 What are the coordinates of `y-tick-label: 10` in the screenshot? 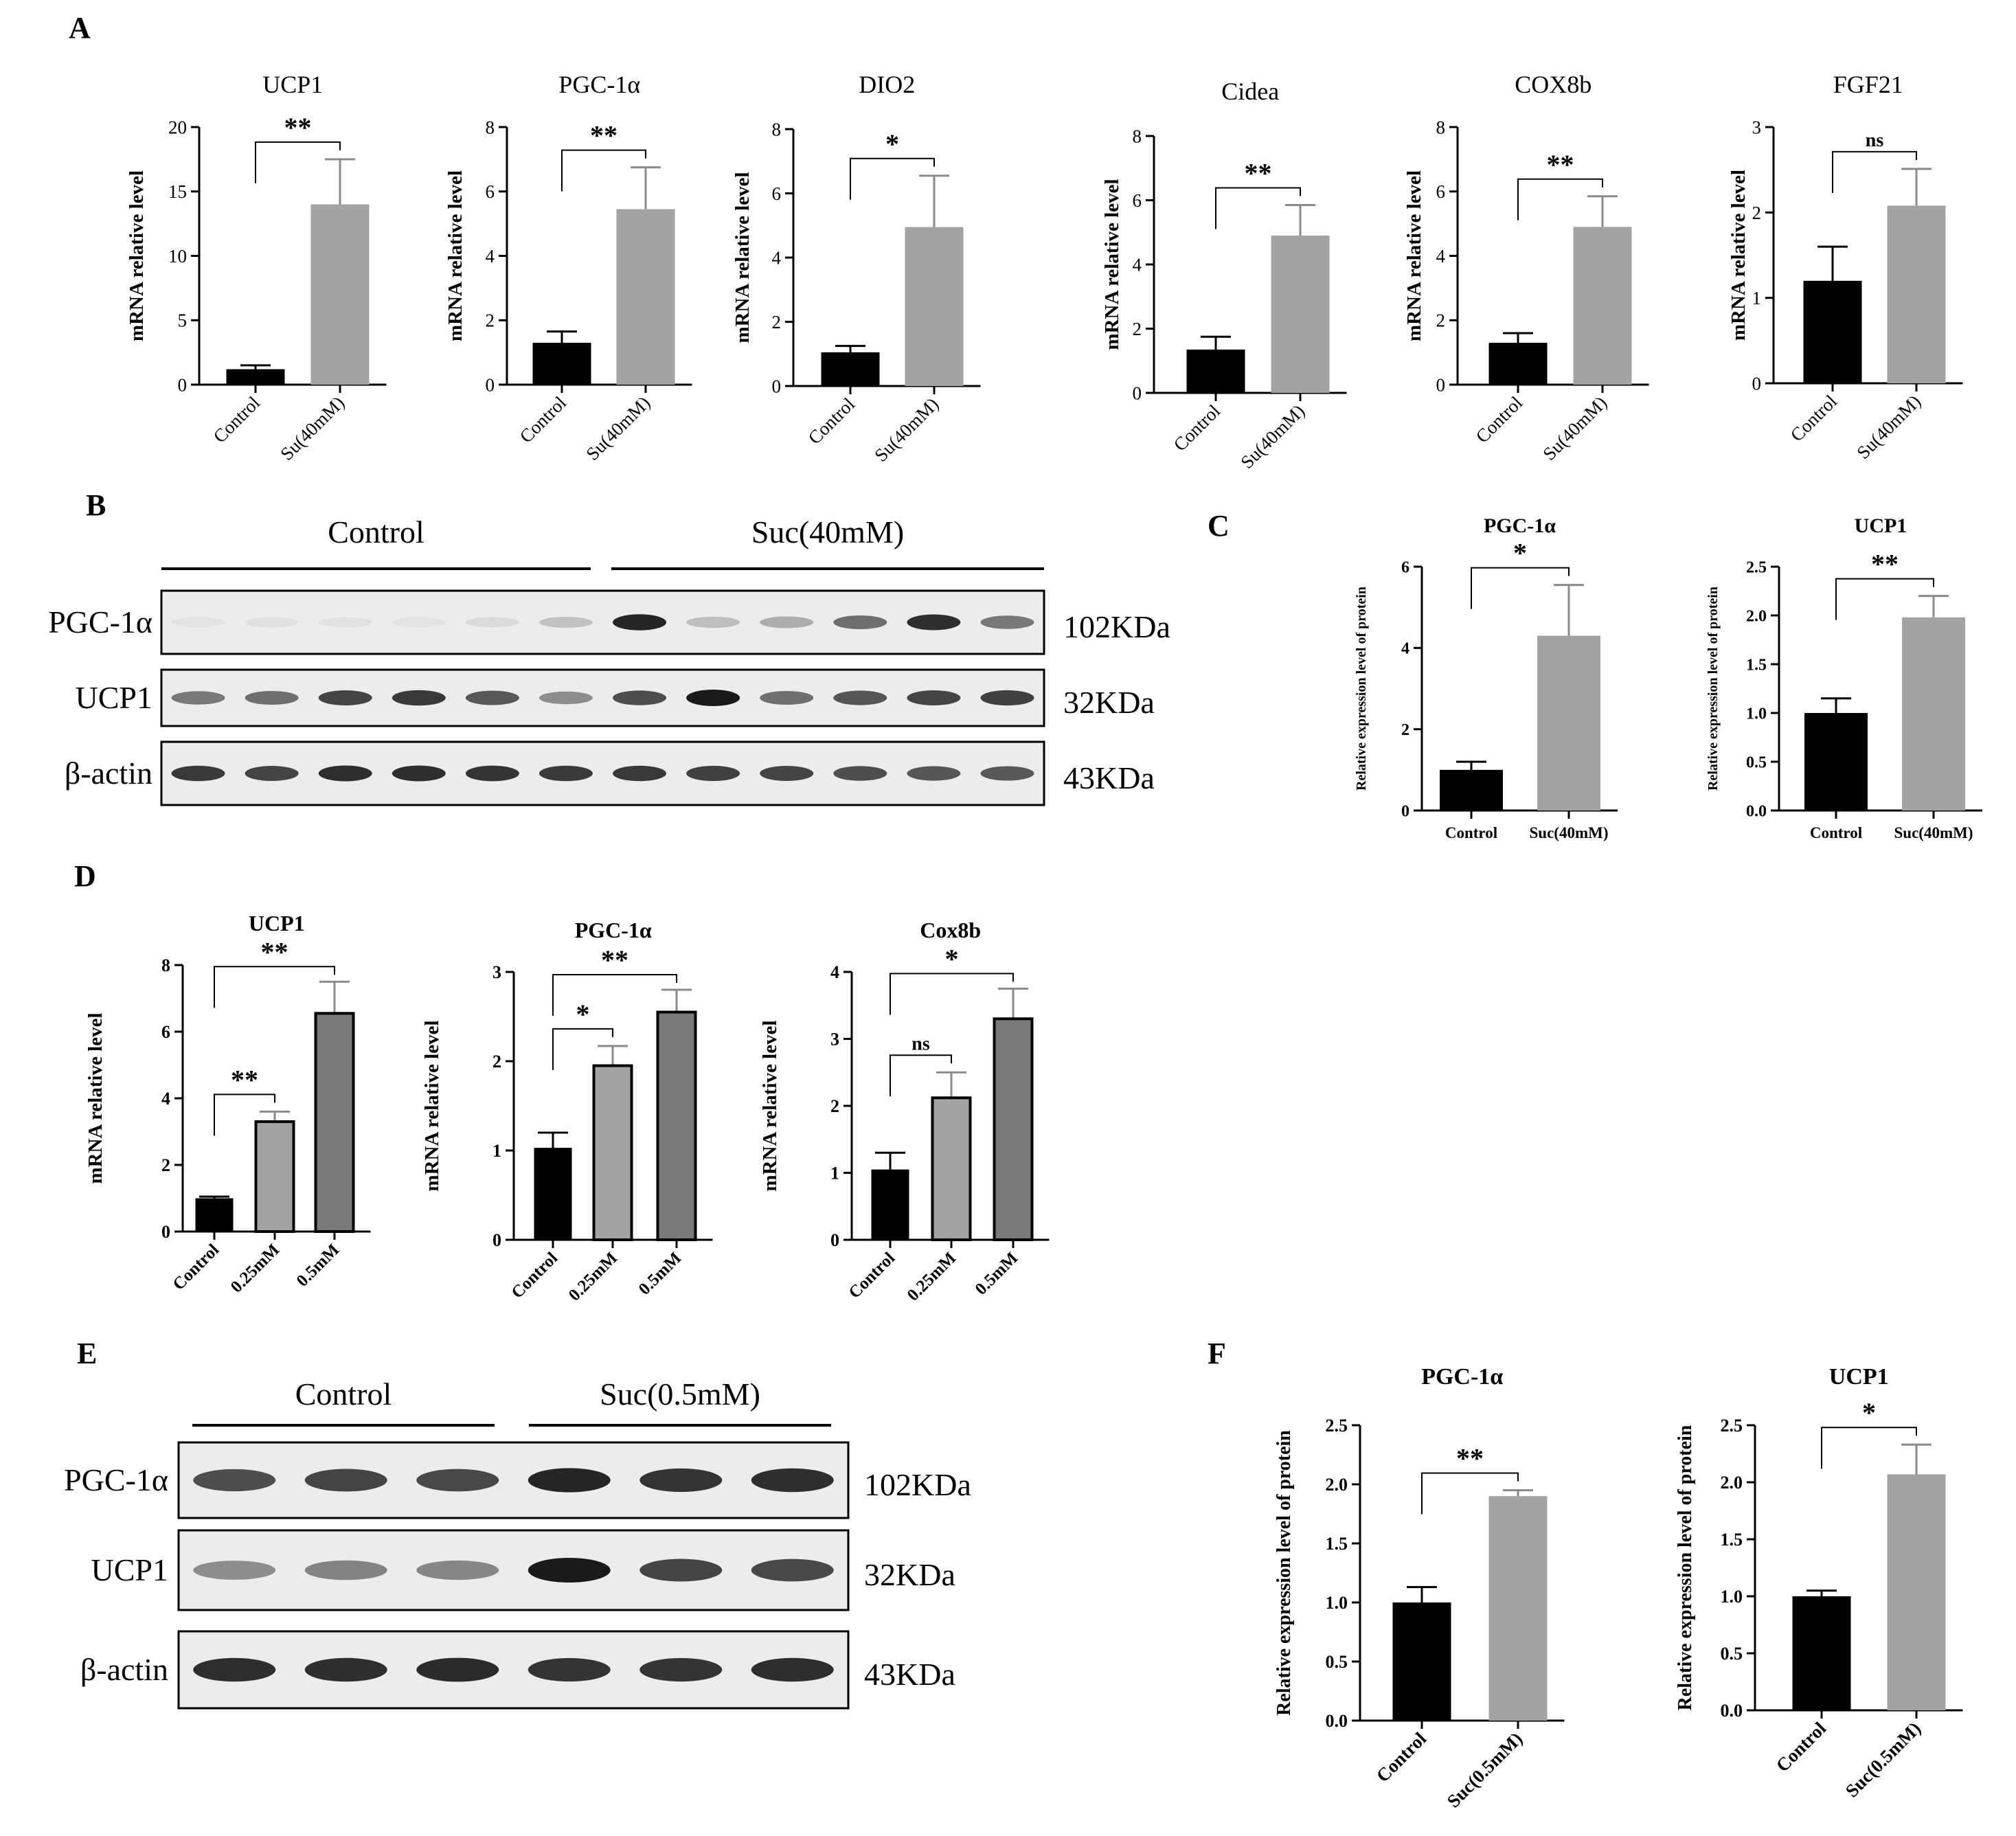 It's located at (177, 256).